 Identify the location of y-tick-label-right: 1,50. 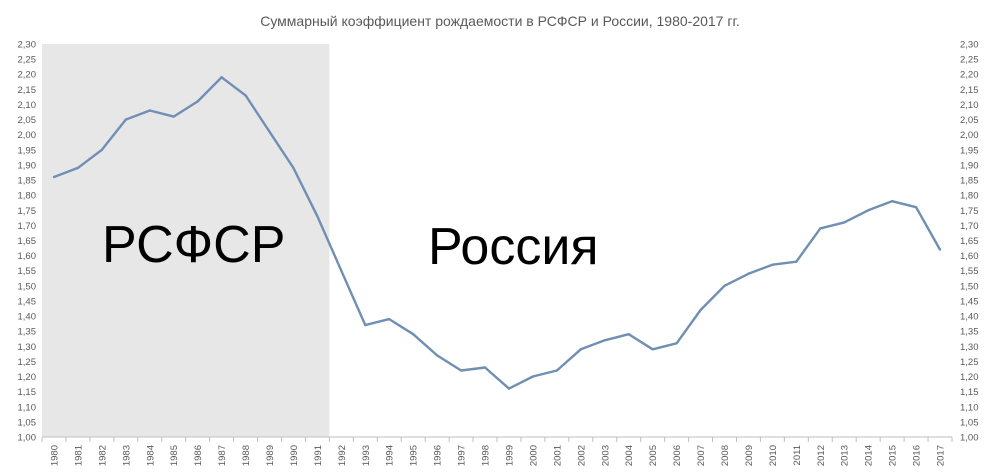
(969, 286).